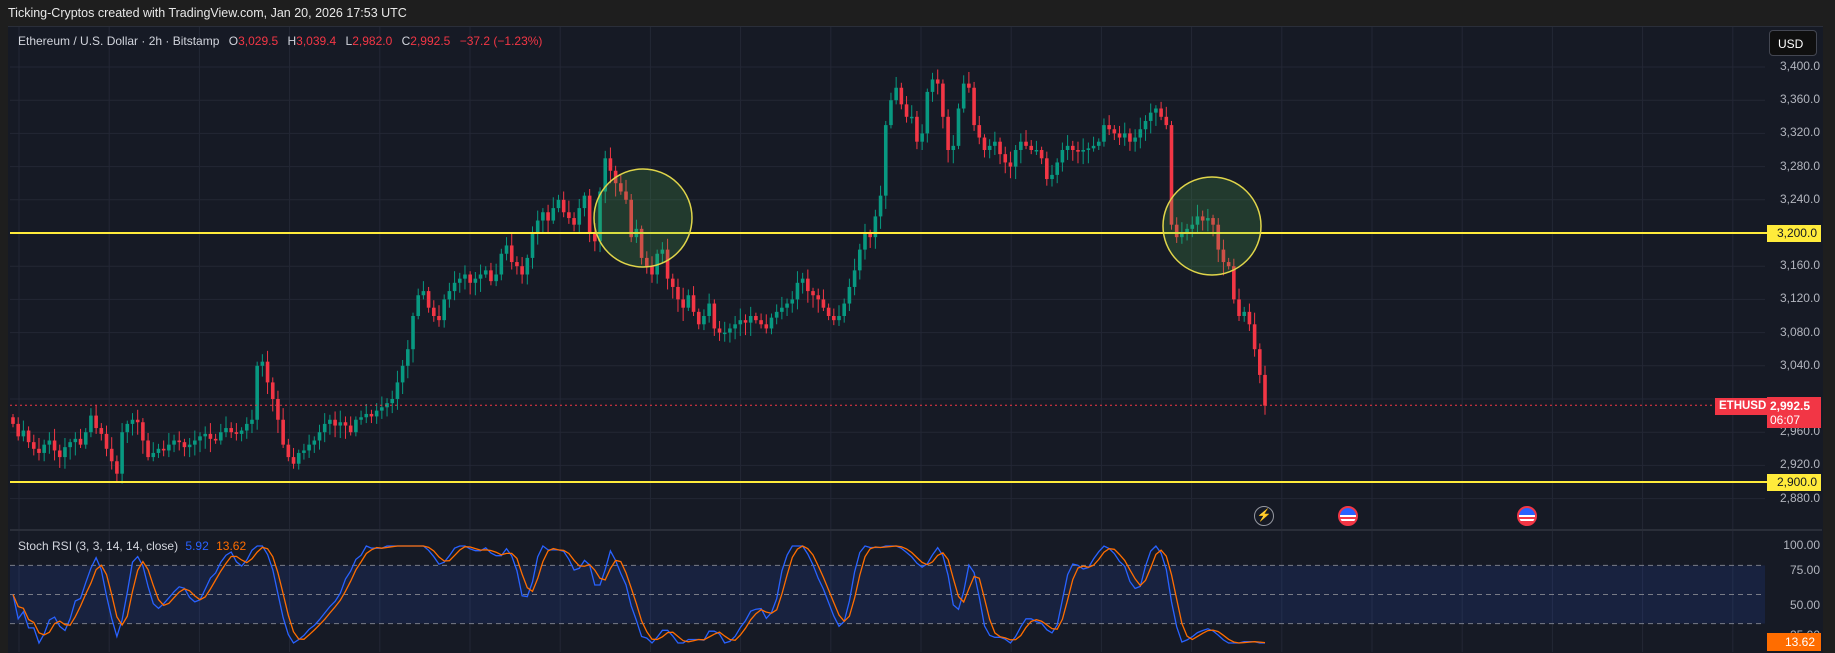 Image resolution: width=1835 pixels, height=653 pixels. I want to click on stoch-d-value: 13.62, so click(231, 546).